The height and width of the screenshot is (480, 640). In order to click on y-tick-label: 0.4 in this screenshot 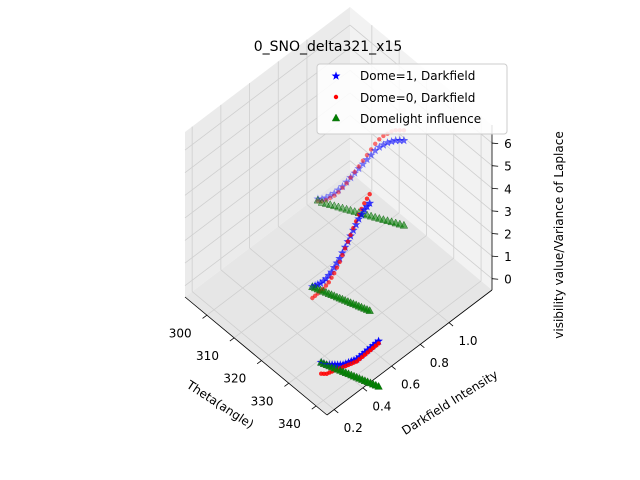, I will do `click(381, 406)`.